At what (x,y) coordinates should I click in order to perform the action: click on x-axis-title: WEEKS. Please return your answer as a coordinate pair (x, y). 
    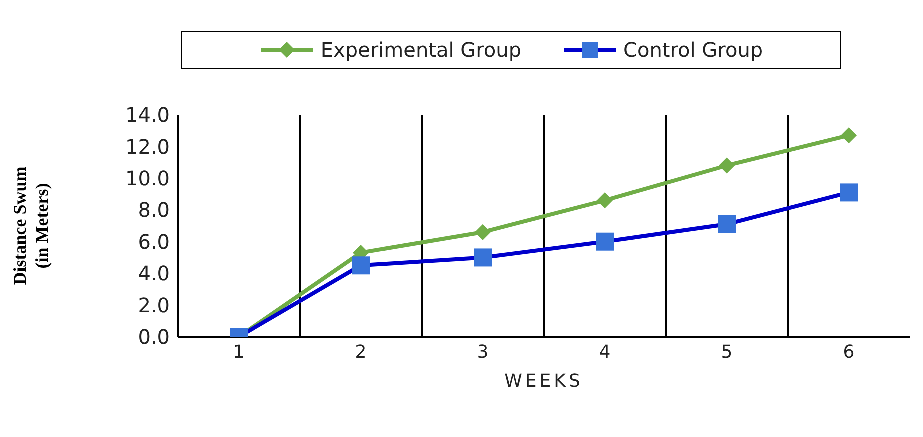
    Looking at the image, I should click on (544, 381).